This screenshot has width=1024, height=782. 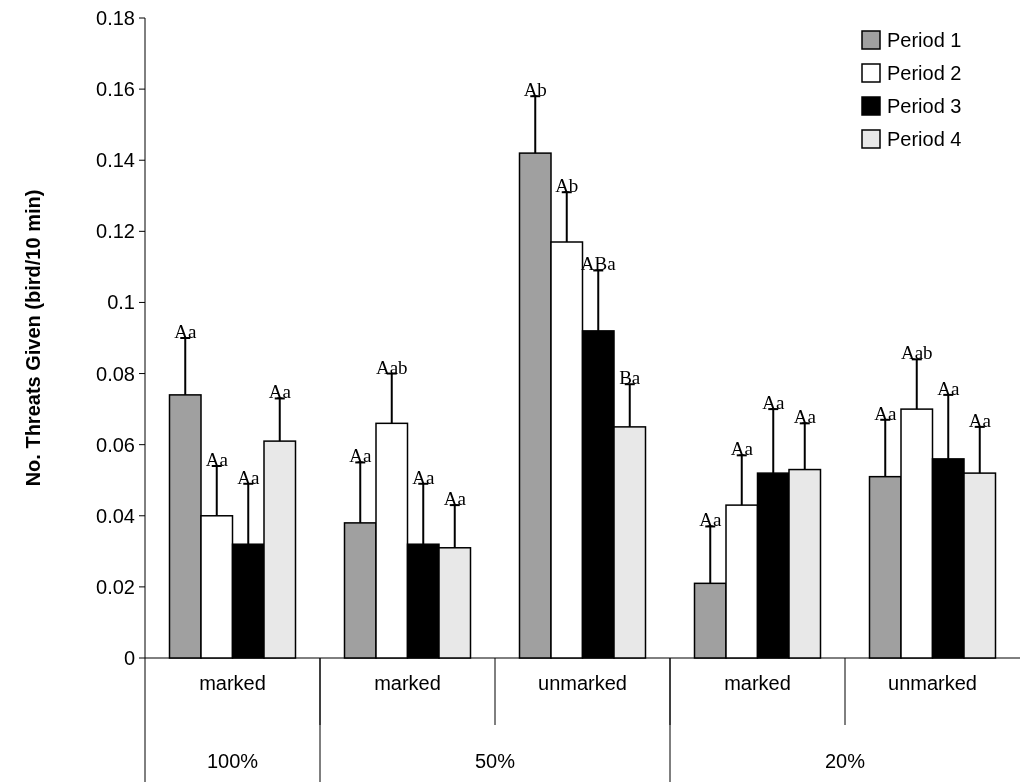 What do you see at coordinates (924, 40) in the screenshot?
I see `legend-label: Period 1` at bounding box center [924, 40].